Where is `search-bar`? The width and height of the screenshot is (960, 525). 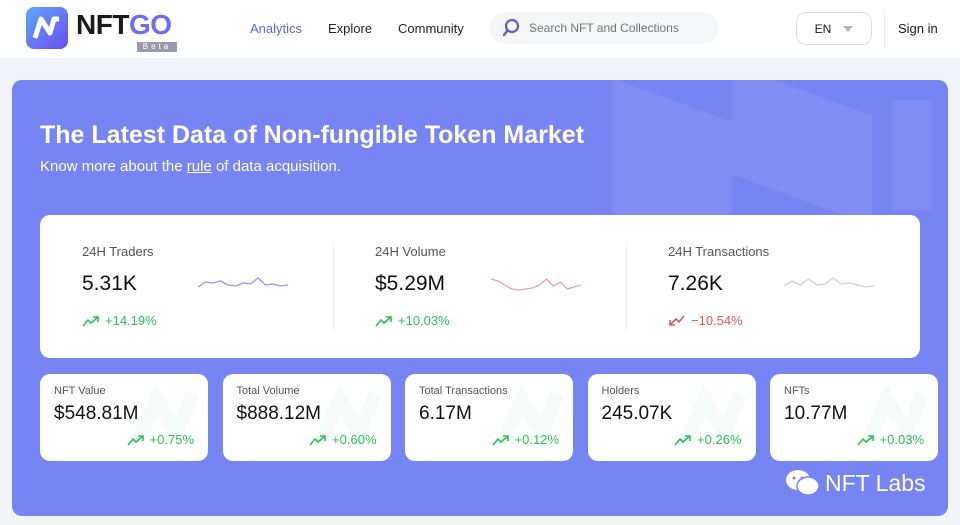 search-bar is located at coordinates (604, 28).